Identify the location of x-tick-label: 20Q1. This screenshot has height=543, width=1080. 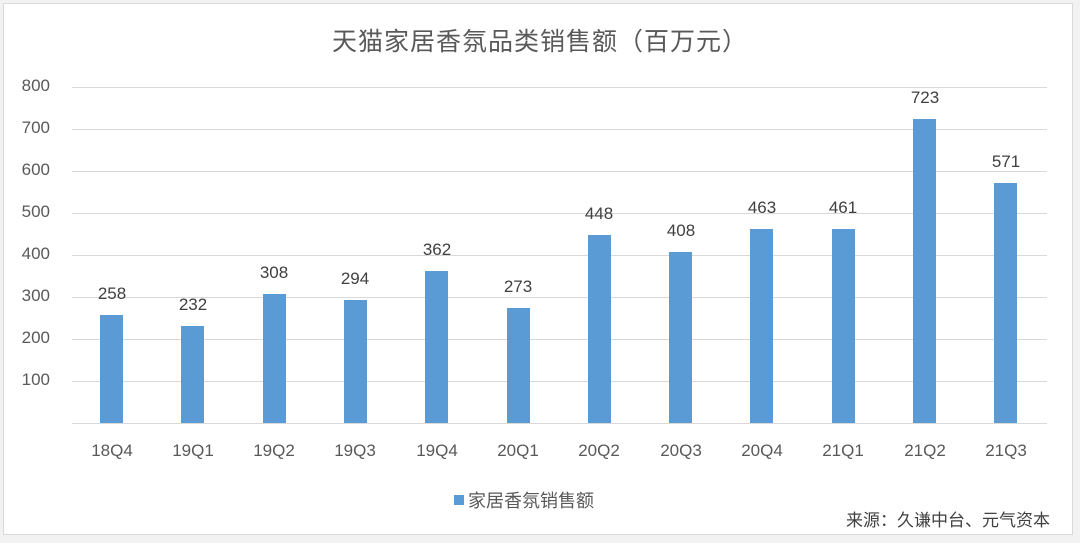
(518, 450).